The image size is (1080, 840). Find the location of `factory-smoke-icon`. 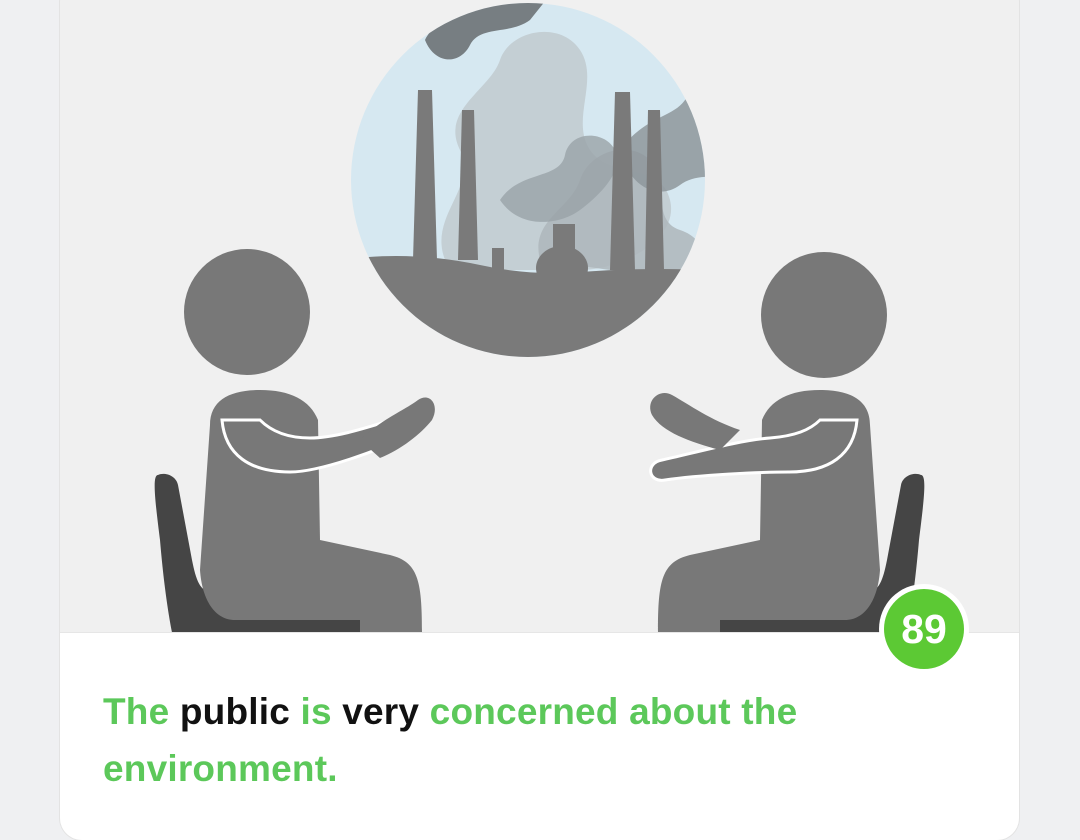

factory-smoke-icon is located at coordinates (528, 180).